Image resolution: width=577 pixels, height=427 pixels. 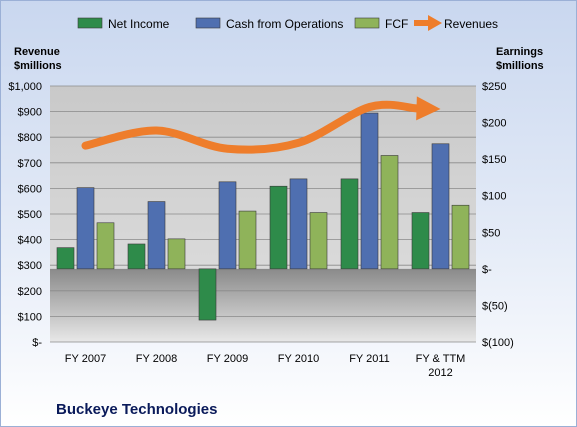 What do you see at coordinates (30, 241) in the screenshot?
I see `left-tick-label: $400` at bounding box center [30, 241].